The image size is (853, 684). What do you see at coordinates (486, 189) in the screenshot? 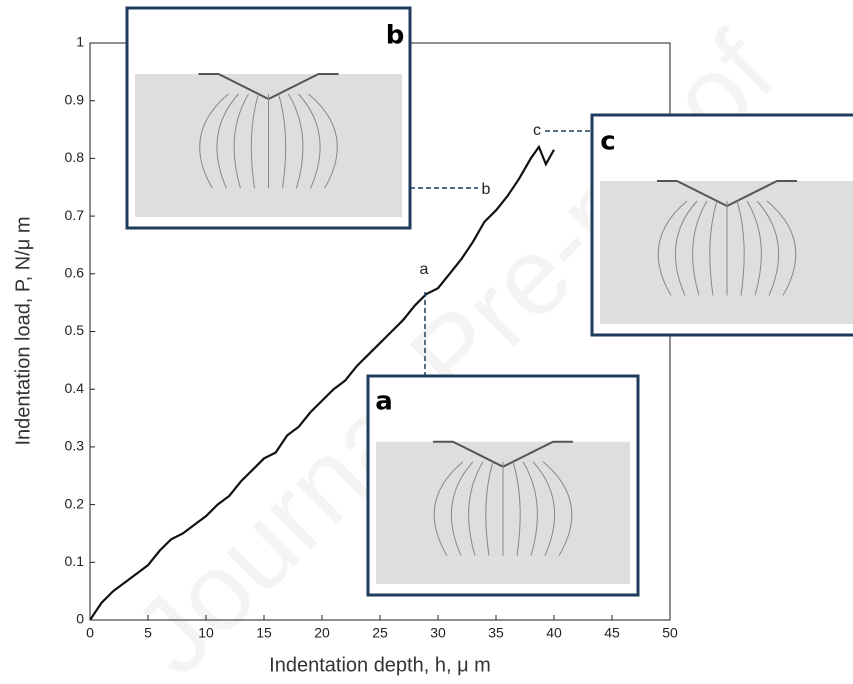
I see `annotation: b` at bounding box center [486, 189].